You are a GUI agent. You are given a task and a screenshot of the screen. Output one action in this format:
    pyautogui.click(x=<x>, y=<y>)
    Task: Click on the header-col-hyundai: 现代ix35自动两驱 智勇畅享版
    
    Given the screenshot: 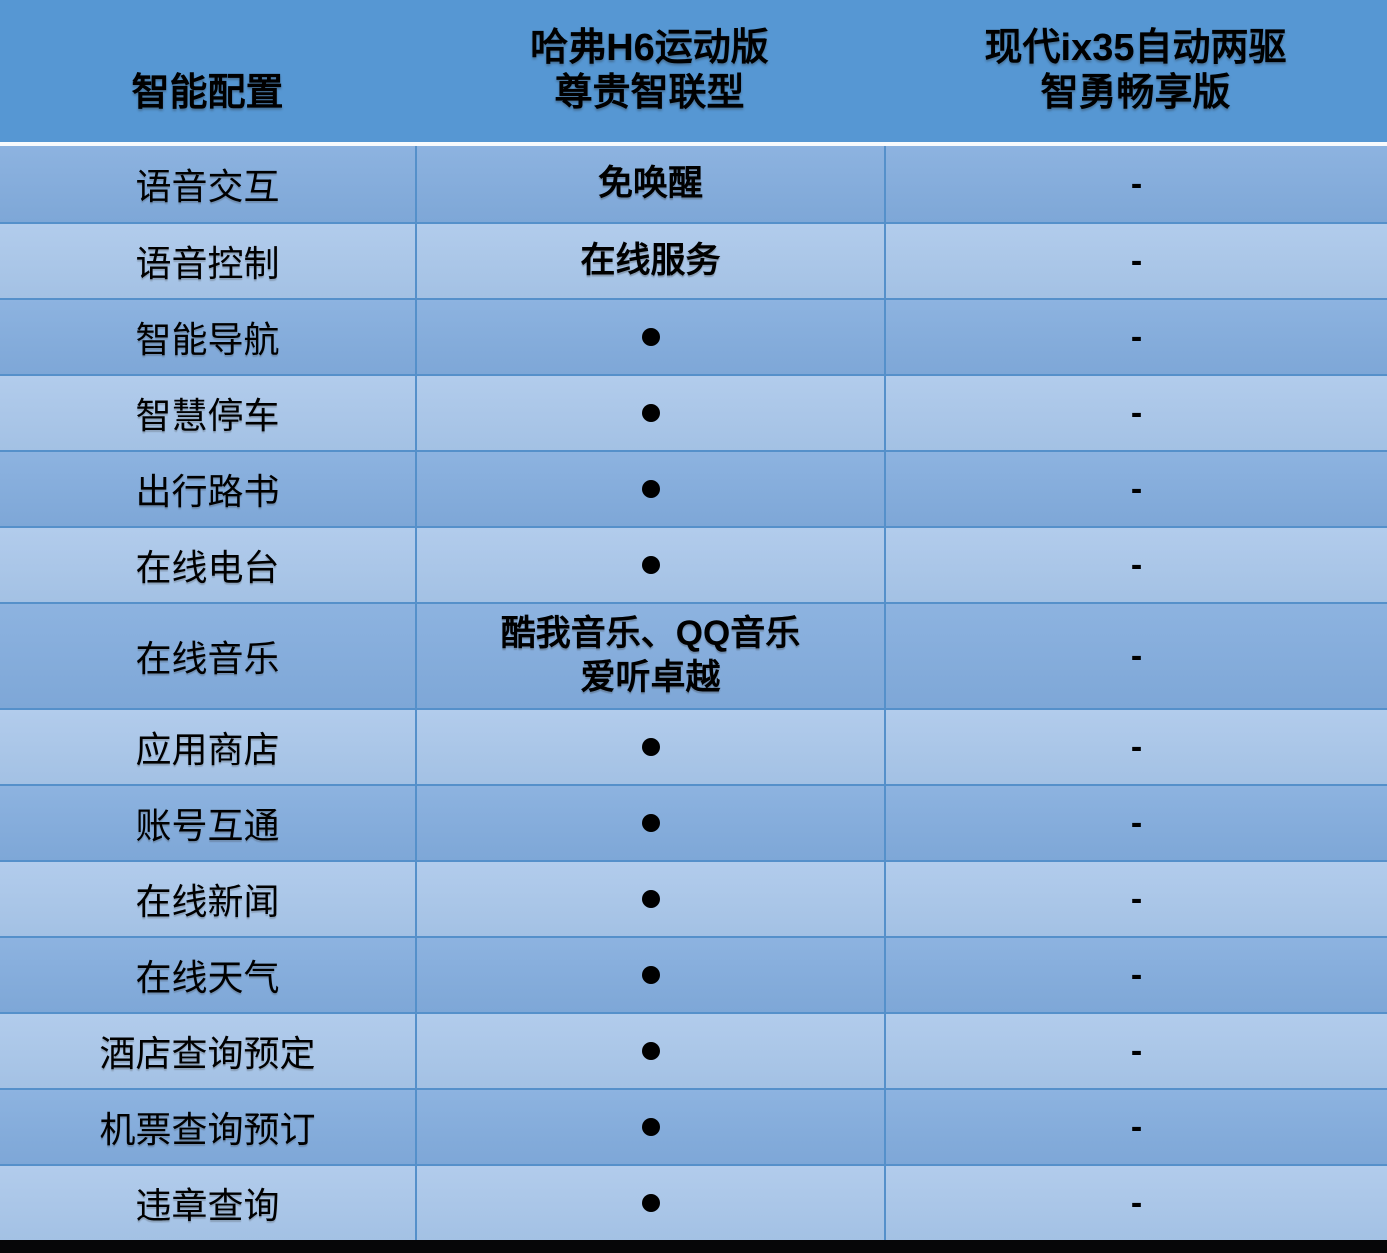 What is the action you would take?
    pyautogui.click(x=1135, y=71)
    